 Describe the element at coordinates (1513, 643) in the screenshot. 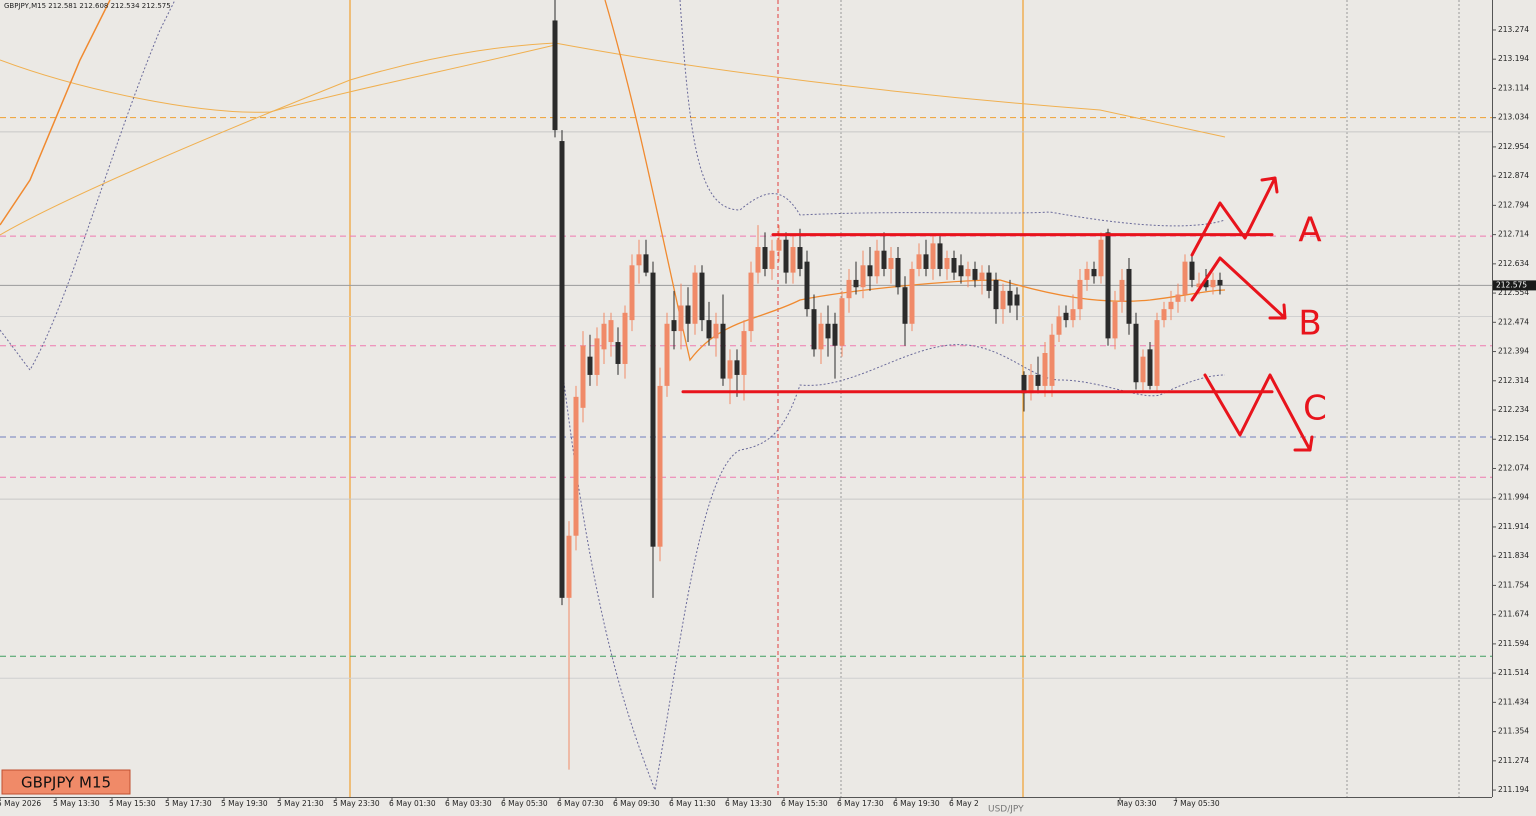

I see `y-tick-label: 211.594` at that location.